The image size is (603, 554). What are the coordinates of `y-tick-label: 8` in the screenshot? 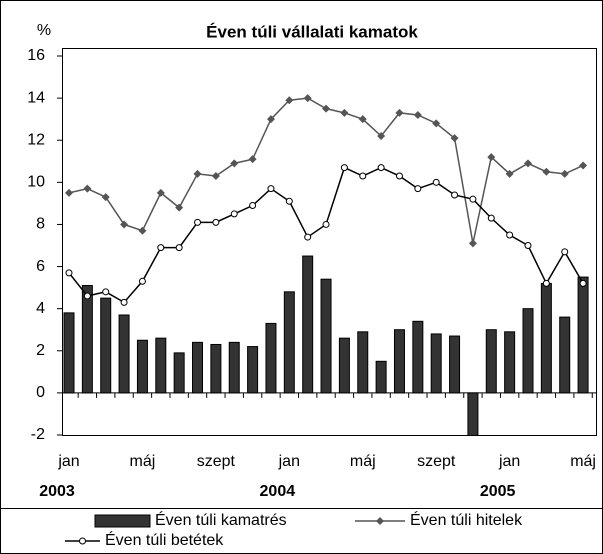 It's located at (40, 224).